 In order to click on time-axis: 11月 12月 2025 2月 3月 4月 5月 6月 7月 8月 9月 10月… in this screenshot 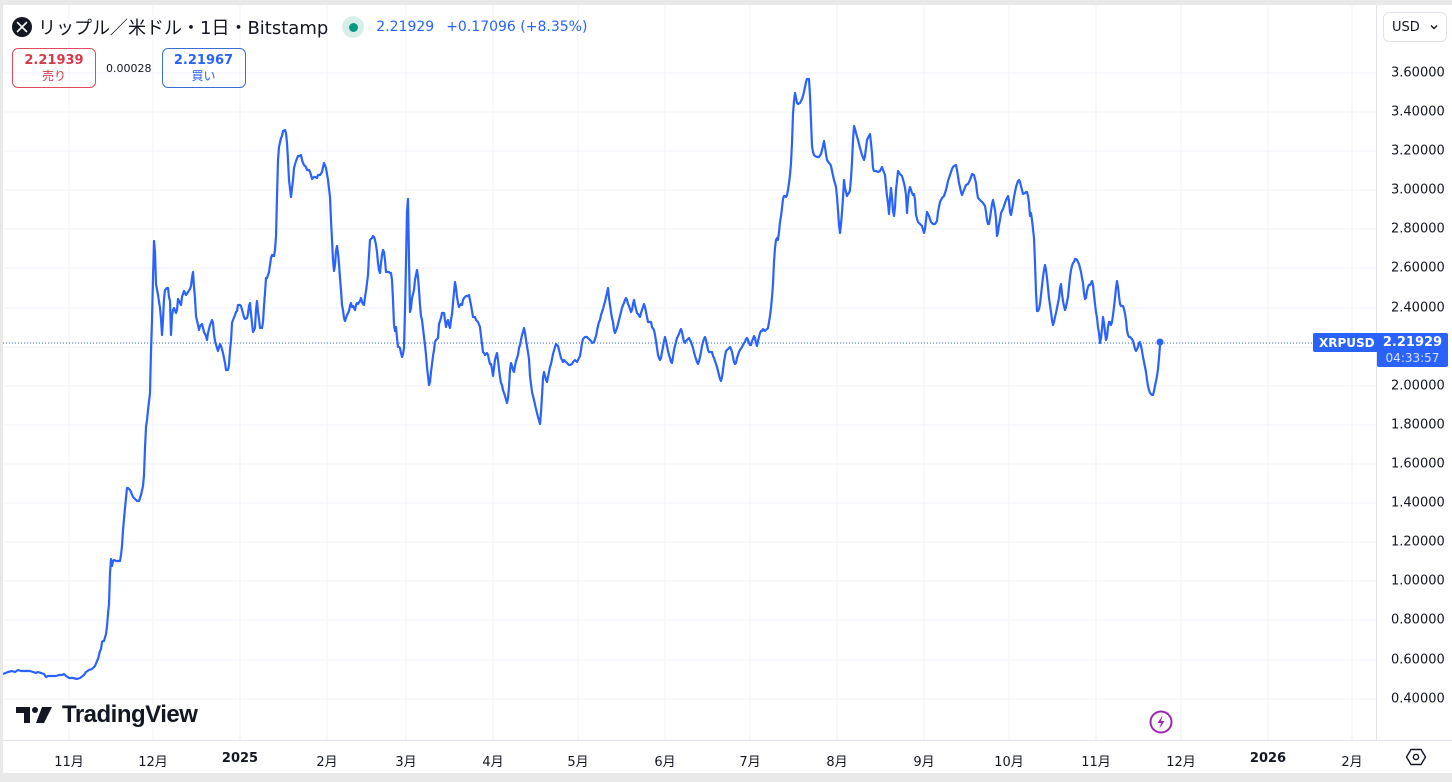, I will do `click(727, 757)`.